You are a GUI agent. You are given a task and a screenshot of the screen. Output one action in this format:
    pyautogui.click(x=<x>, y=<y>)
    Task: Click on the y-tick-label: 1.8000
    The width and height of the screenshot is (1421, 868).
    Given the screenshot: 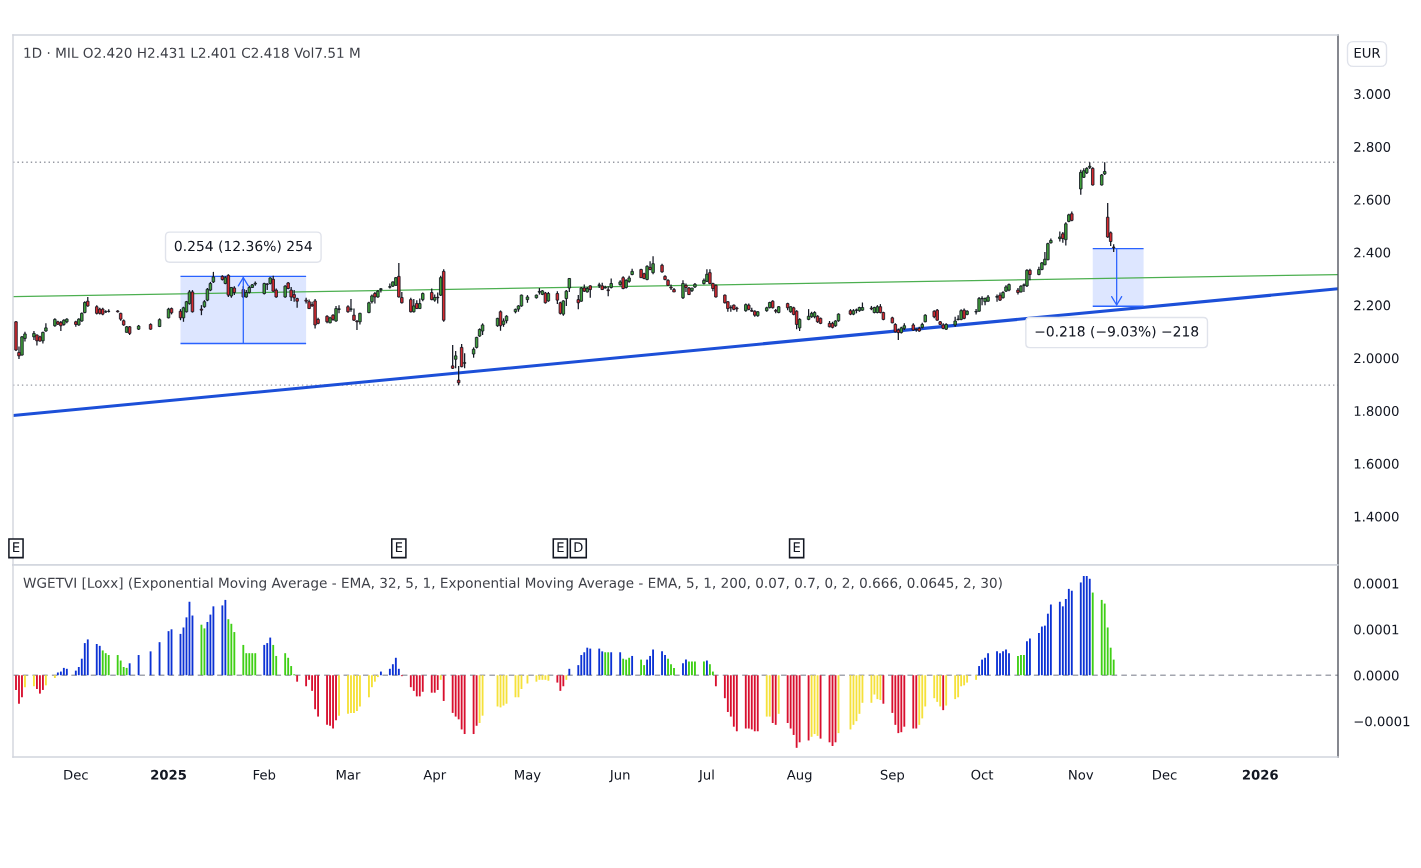 What is the action you would take?
    pyautogui.click(x=1376, y=411)
    